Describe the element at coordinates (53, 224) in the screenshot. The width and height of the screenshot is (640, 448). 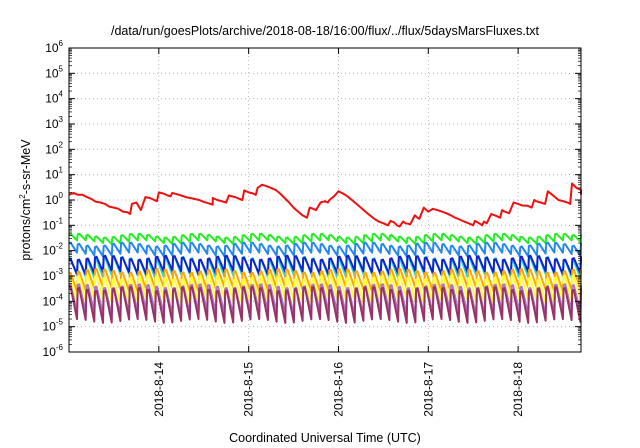
I see `y-tick-label: 10⁻¹` at that location.